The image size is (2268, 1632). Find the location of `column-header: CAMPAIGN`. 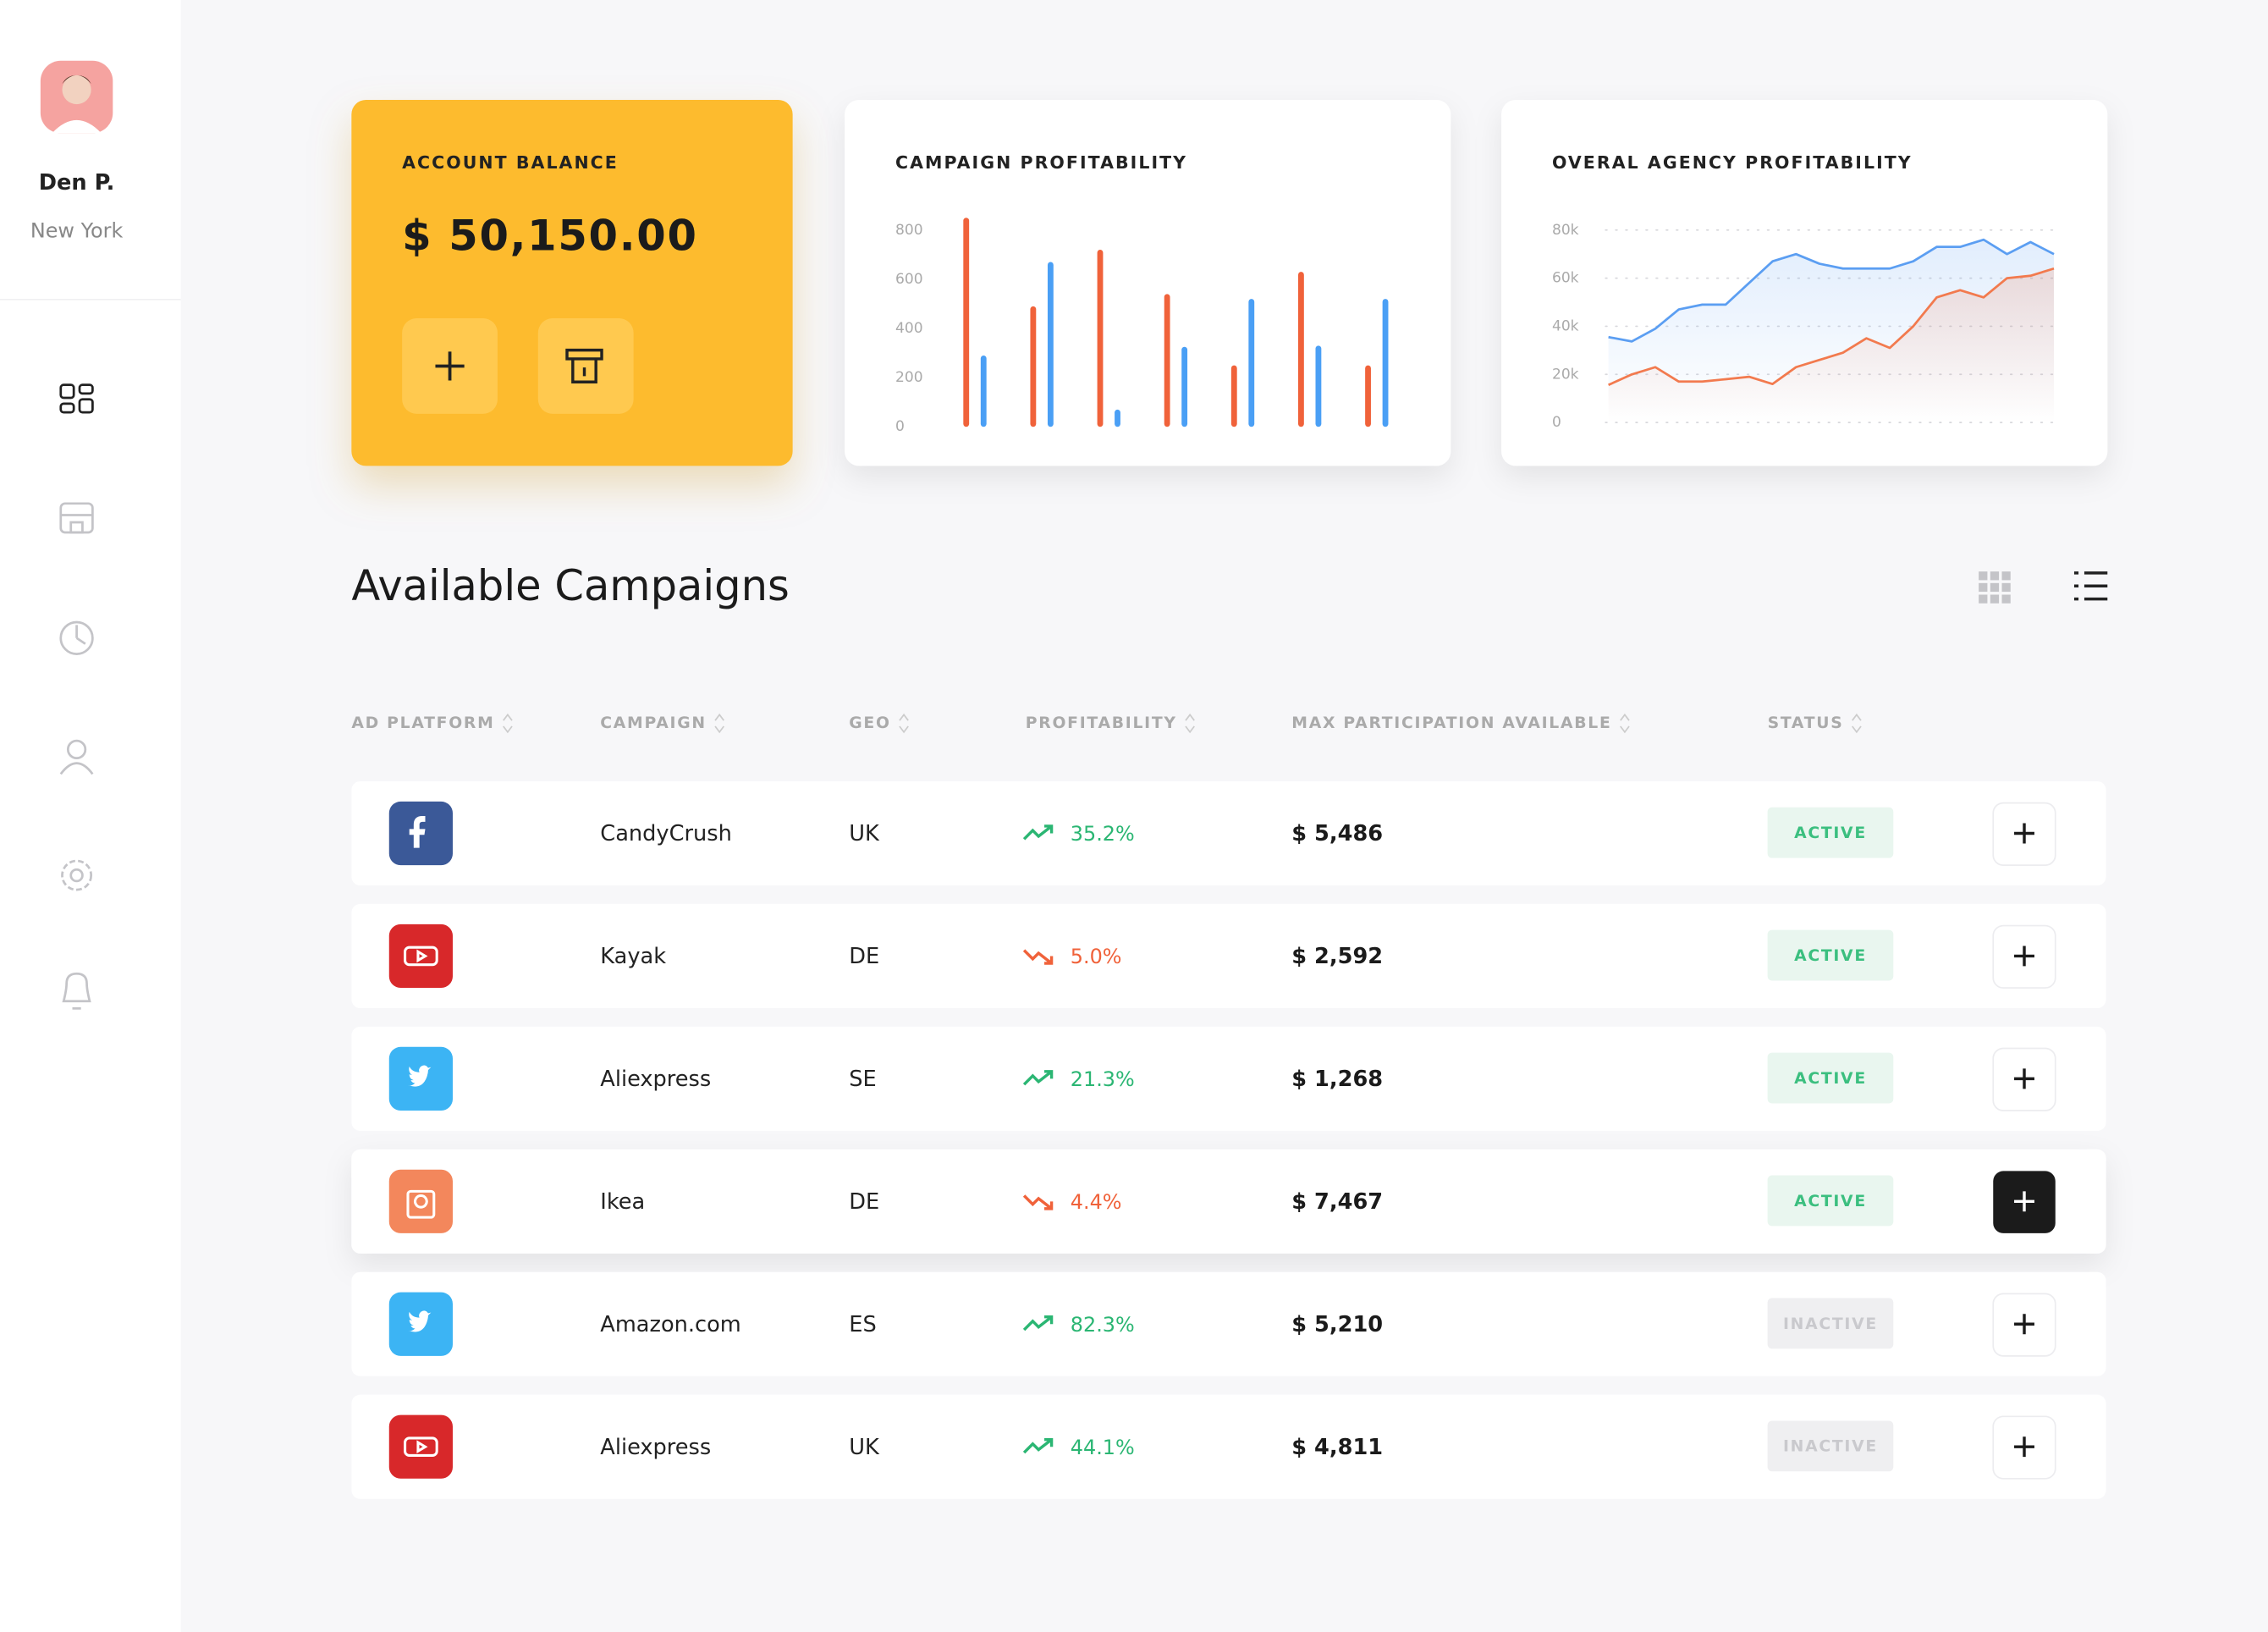

column-header: CAMPAIGN is located at coordinates (653, 723).